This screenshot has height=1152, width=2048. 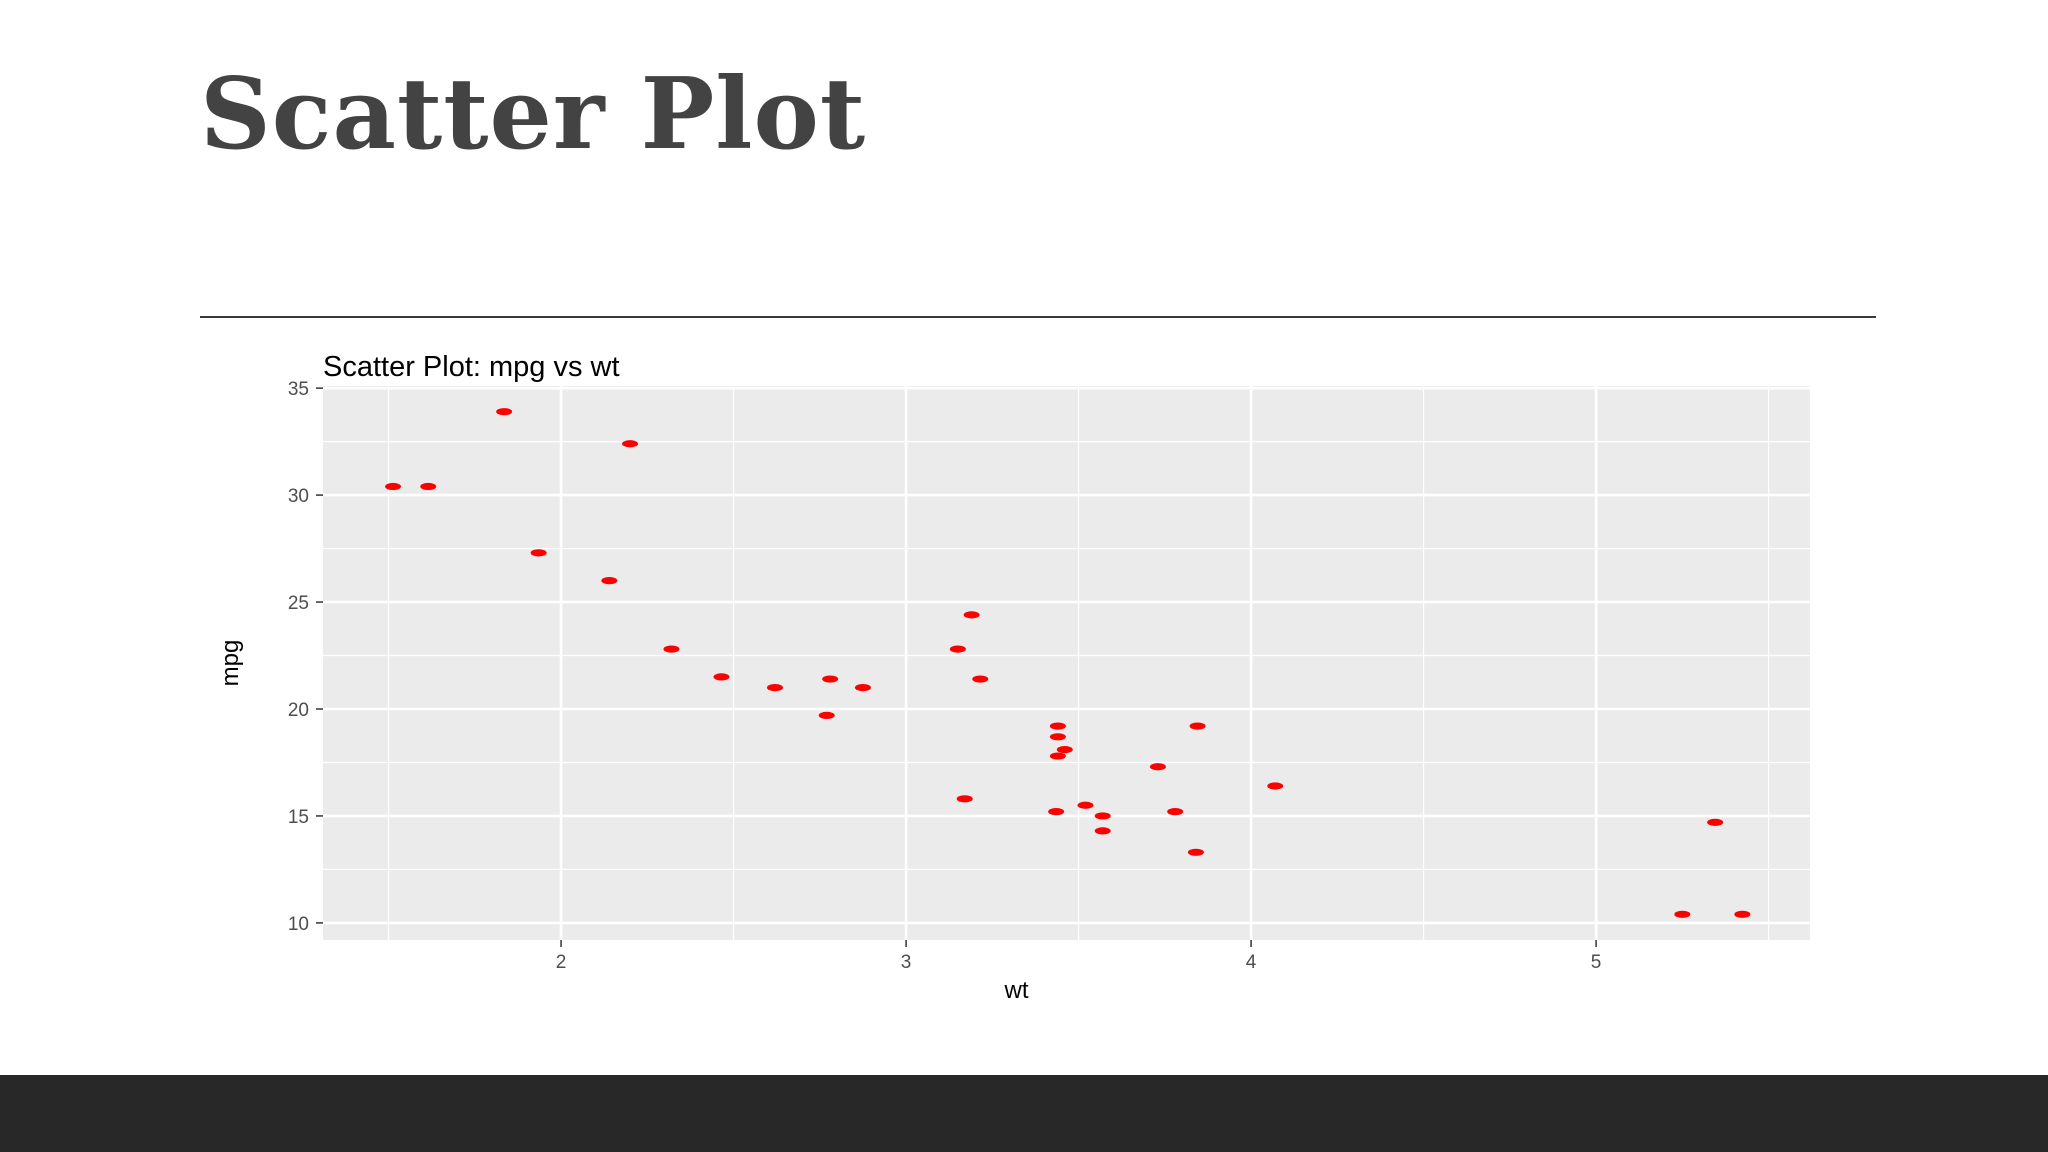 What do you see at coordinates (298, 496) in the screenshot?
I see `y-tick-label: 30` at bounding box center [298, 496].